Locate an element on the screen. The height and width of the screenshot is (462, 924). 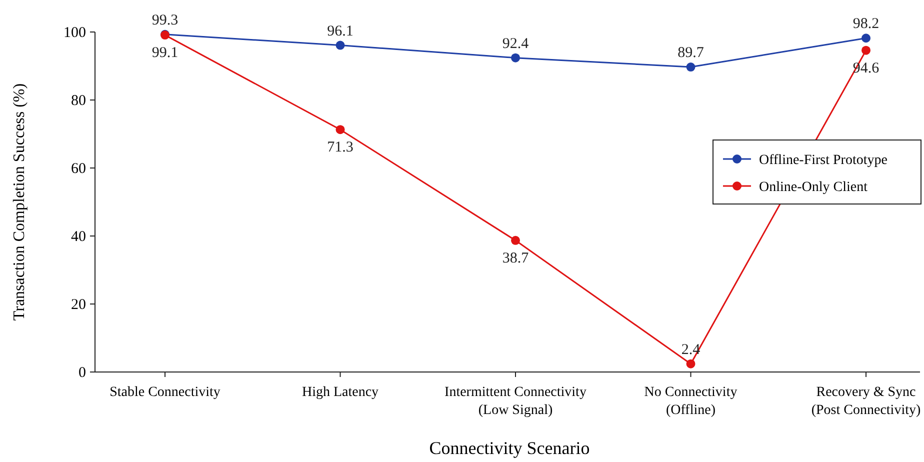
x-tick-label: Intermittent Connectivity (Low Signal) is located at coordinates (515, 401).